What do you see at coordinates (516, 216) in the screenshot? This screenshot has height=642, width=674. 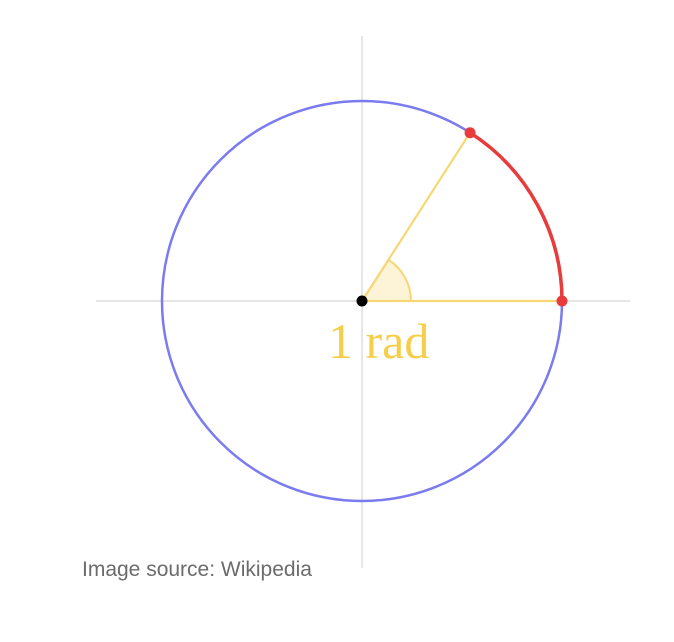 I see `radian-arc` at bounding box center [516, 216].